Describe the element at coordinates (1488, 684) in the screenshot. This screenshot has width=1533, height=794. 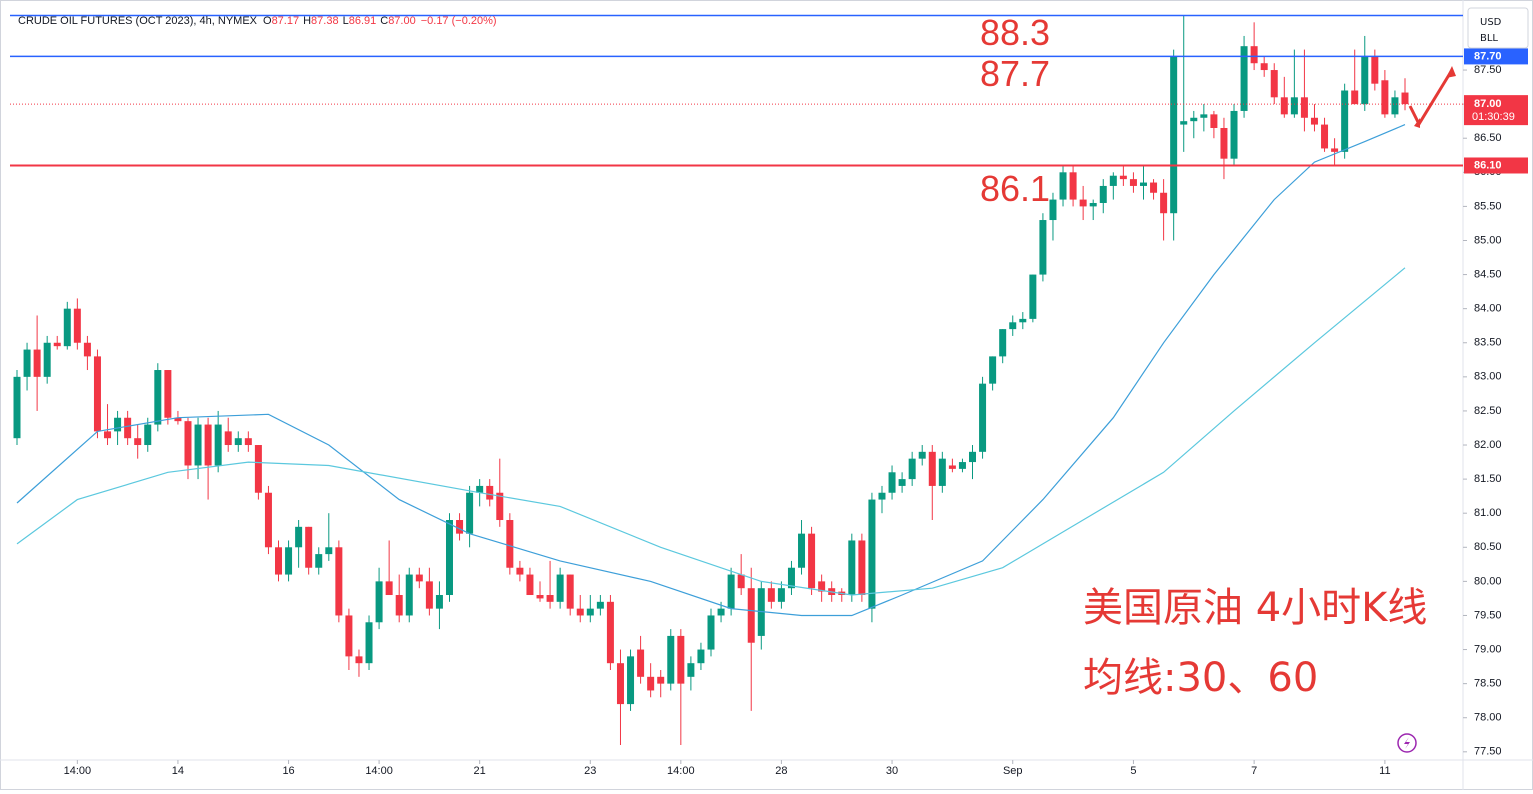
I see `y-tick-label: 78.50` at that location.